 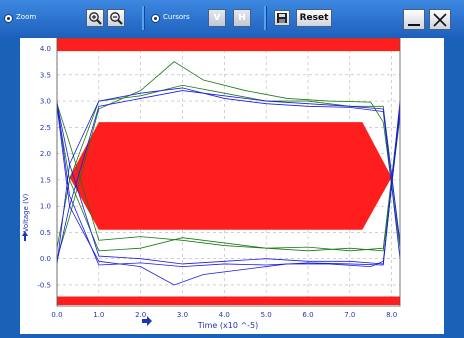 What do you see at coordinates (45, 154) in the screenshot?
I see `y-tick-label: 2.0` at bounding box center [45, 154].